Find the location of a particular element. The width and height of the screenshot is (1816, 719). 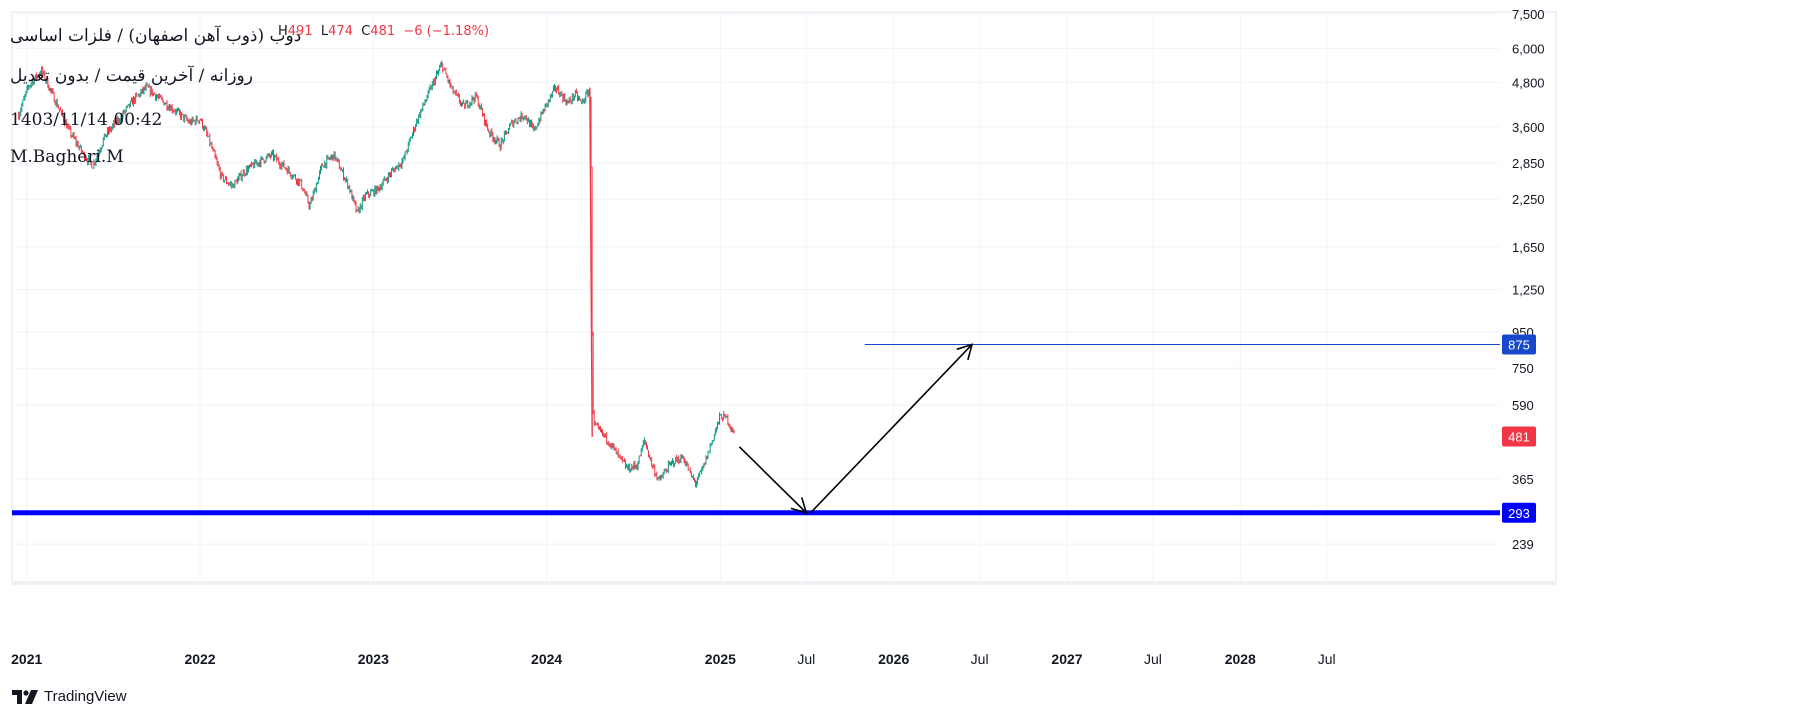

time-tick-label: 2026 is located at coordinates (893, 659).